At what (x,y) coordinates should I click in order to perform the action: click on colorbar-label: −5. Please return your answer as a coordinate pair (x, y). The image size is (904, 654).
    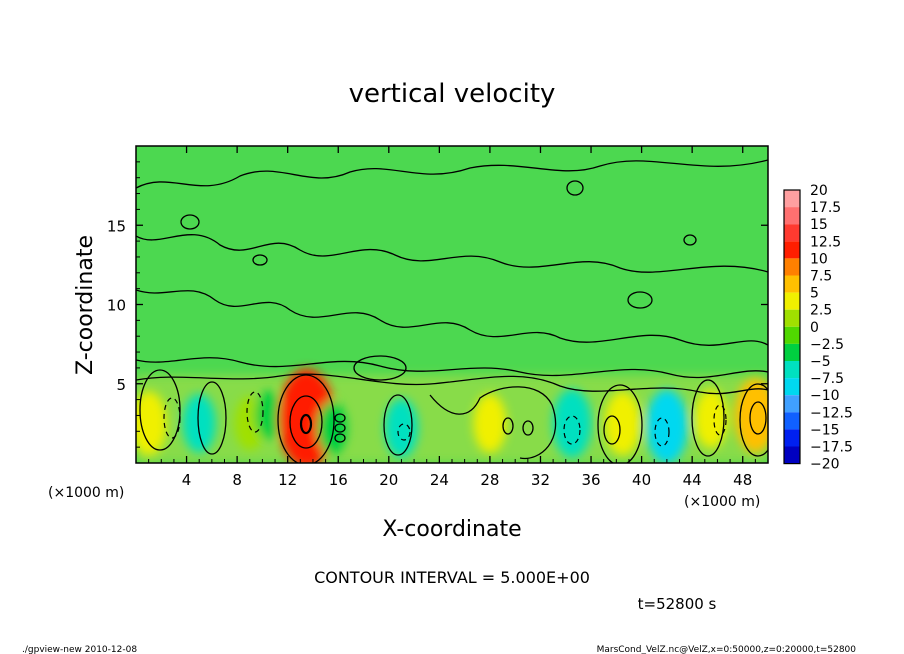
    Looking at the image, I should click on (820, 362).